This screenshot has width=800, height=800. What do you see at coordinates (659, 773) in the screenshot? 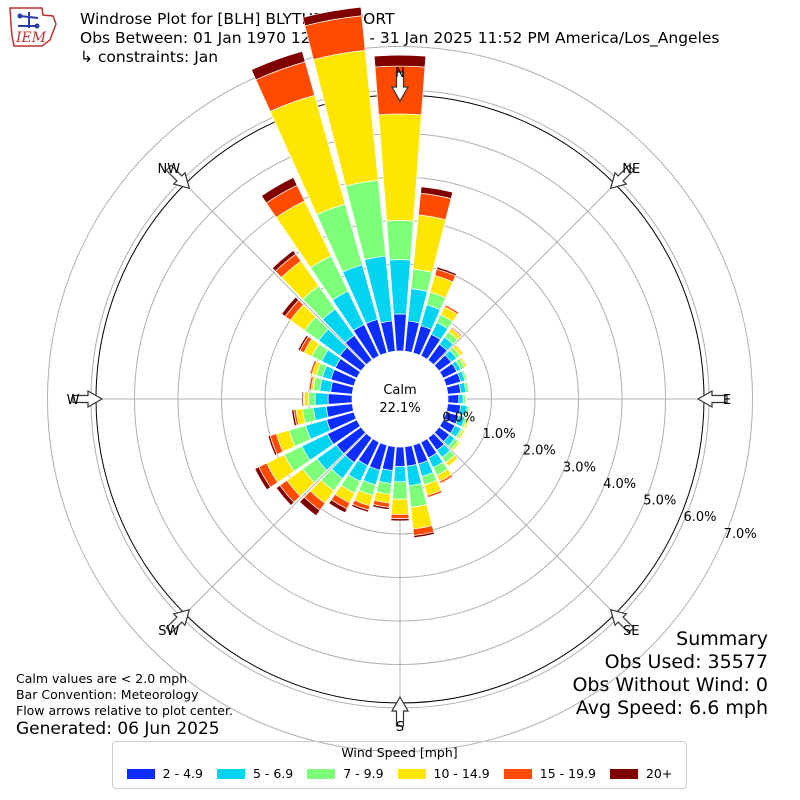
I see `legend-label: 20+` at bounding box center [659, 773].